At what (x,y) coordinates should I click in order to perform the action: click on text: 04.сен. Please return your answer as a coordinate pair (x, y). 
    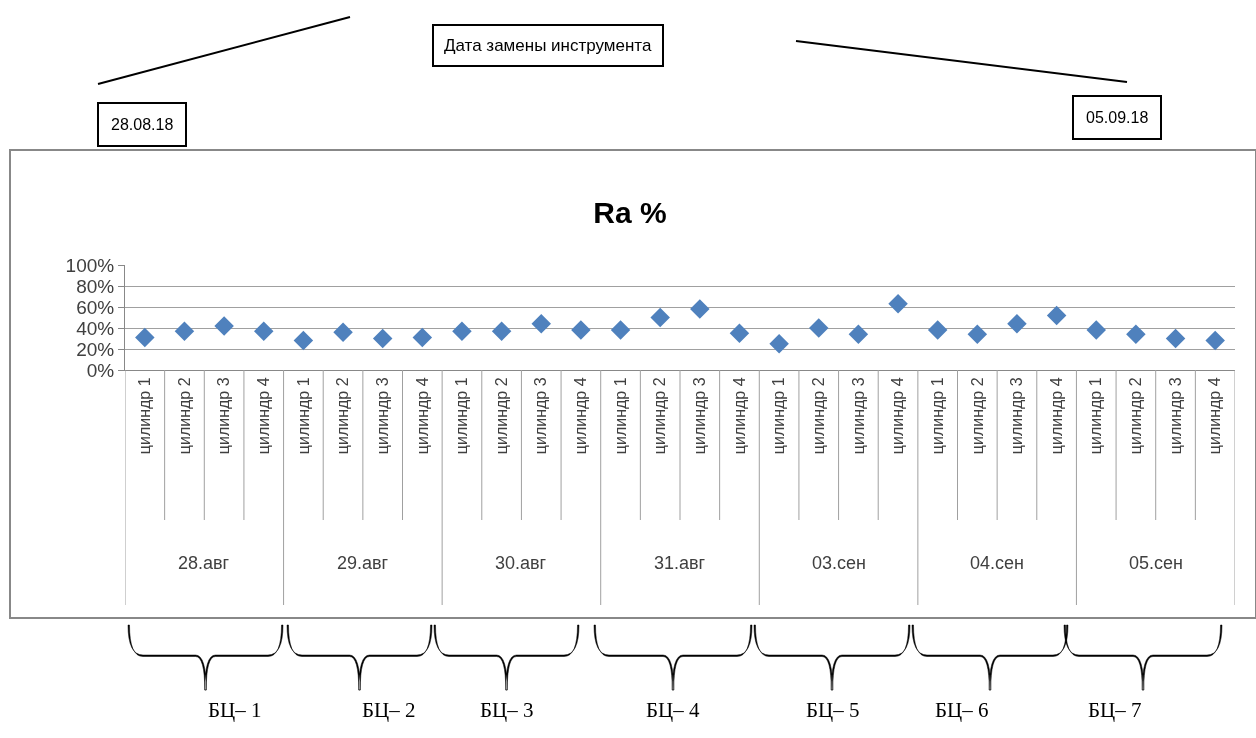
    Looking at the image, I should click on (997, 563).